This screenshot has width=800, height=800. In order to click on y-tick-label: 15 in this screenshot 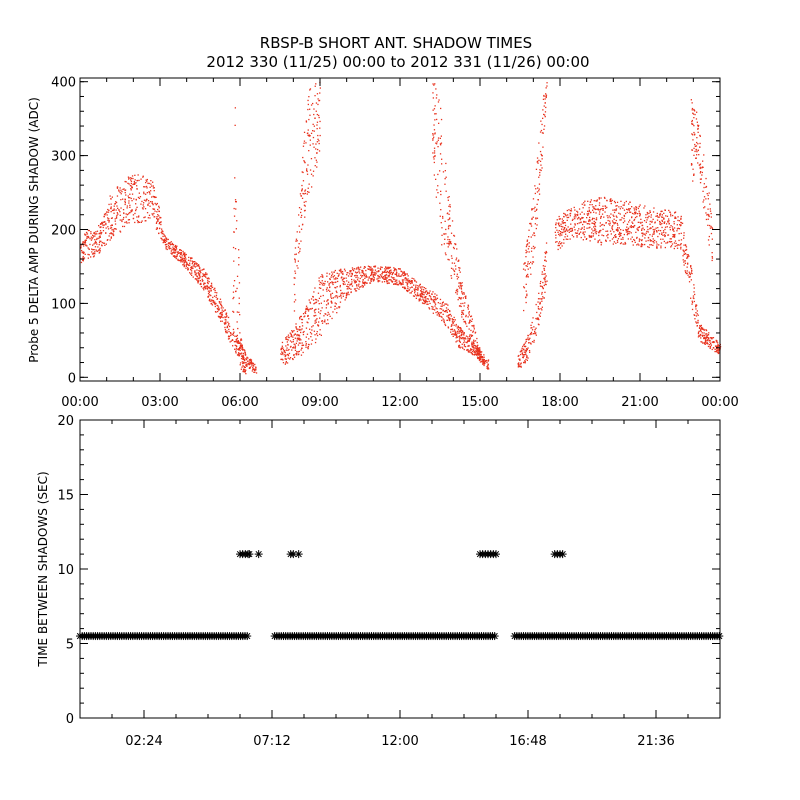, I will do `click(65, 496)`.